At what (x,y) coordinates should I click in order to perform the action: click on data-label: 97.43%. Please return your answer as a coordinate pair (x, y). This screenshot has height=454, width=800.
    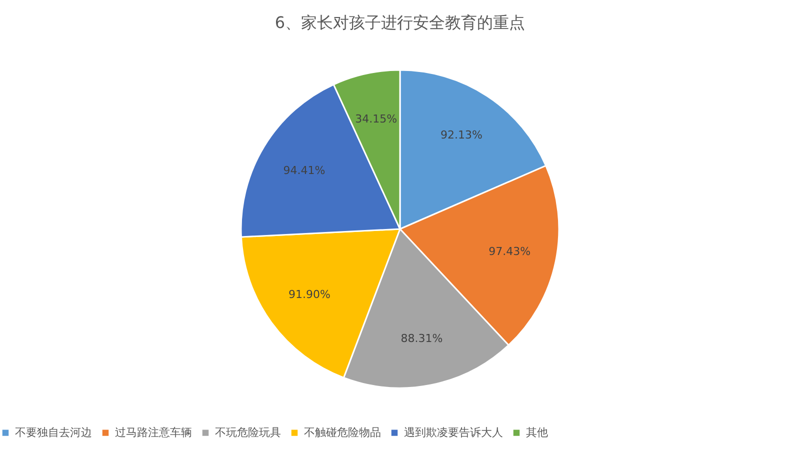
    Looking at the image, I should click on (509, 251).